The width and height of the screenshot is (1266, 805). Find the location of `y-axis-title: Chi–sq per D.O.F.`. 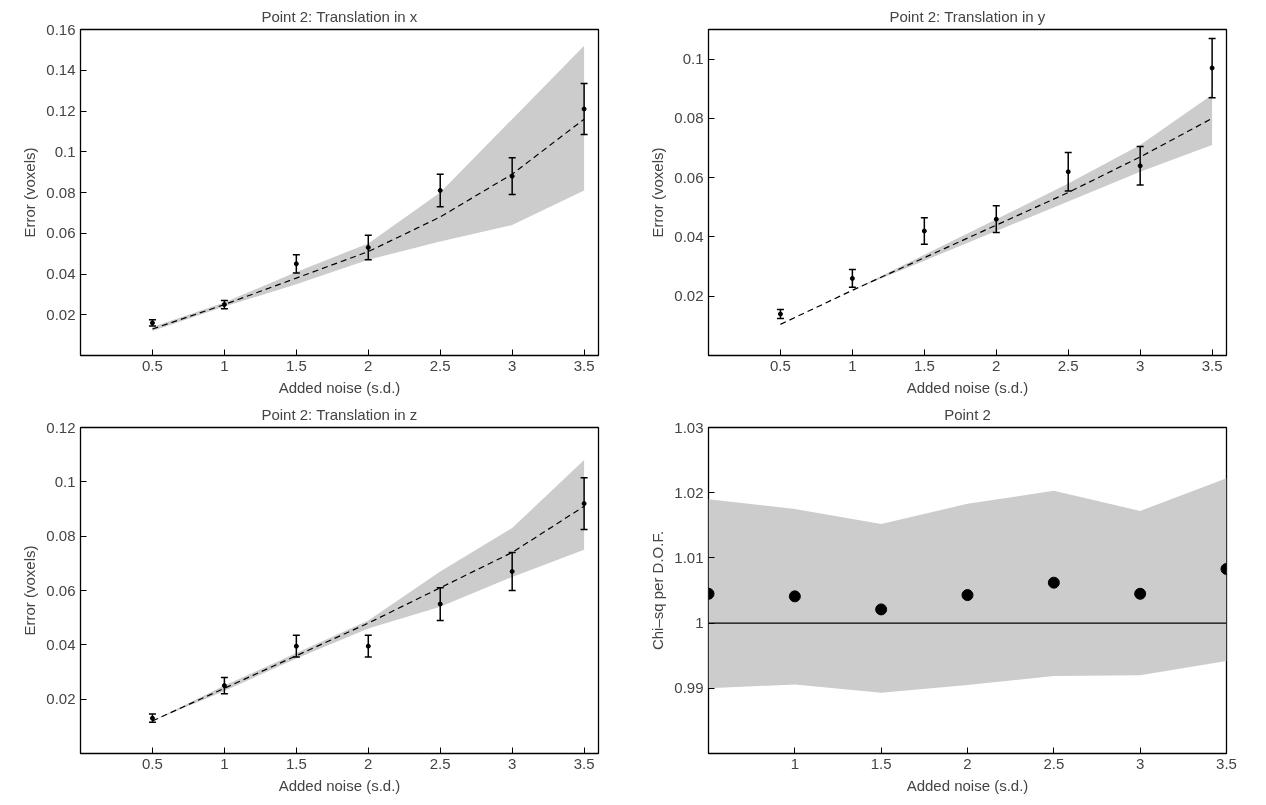

y-axis-title: Chi–sq per D.O.F. is located at coordinates (658, 590).